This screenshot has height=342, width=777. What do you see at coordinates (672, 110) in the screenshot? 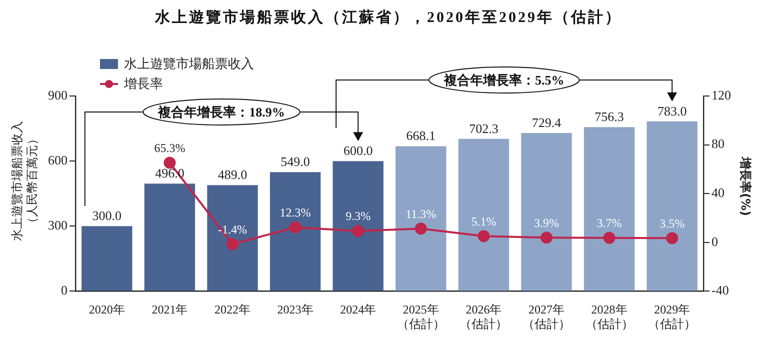
I see `data-label: 783.0` at bounding box center [672, 110].